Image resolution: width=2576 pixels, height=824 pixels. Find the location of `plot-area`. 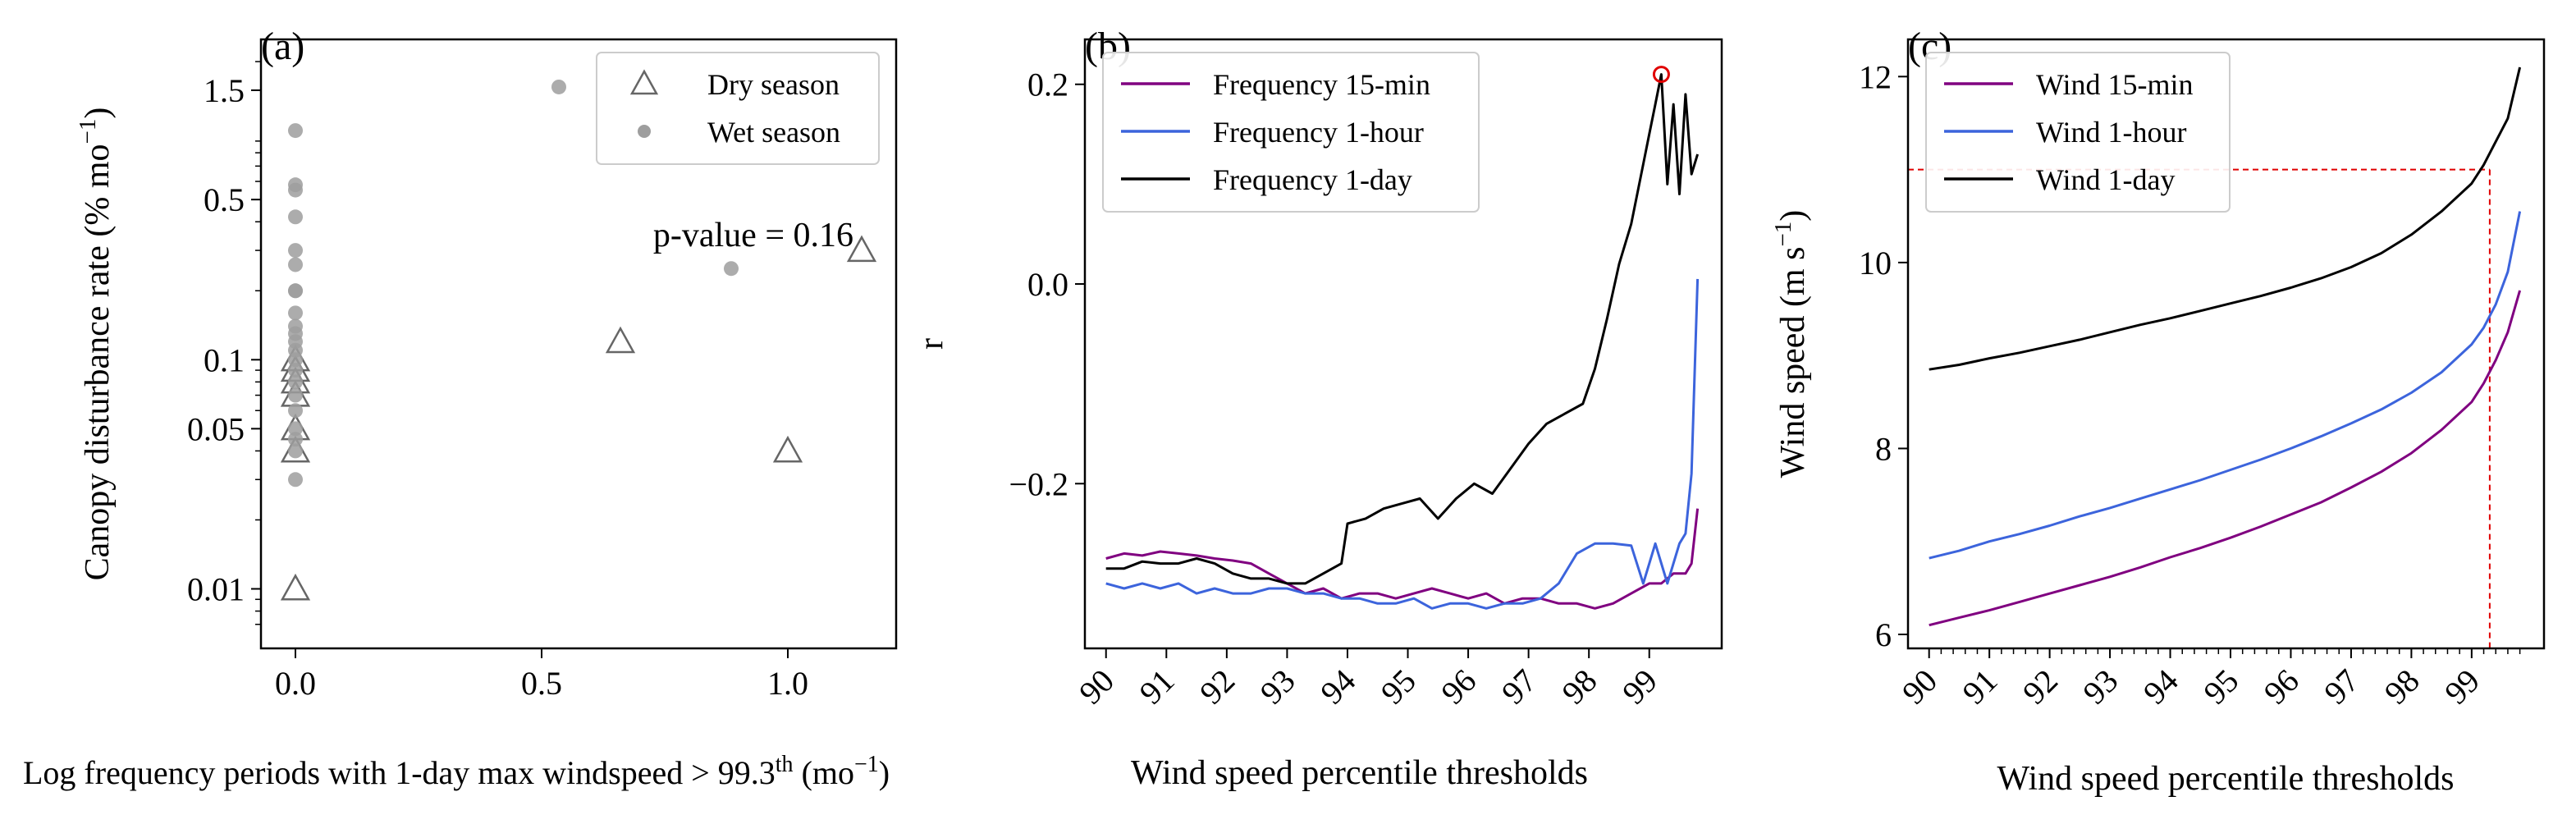

plot-area is located at coordinates (578, 340).